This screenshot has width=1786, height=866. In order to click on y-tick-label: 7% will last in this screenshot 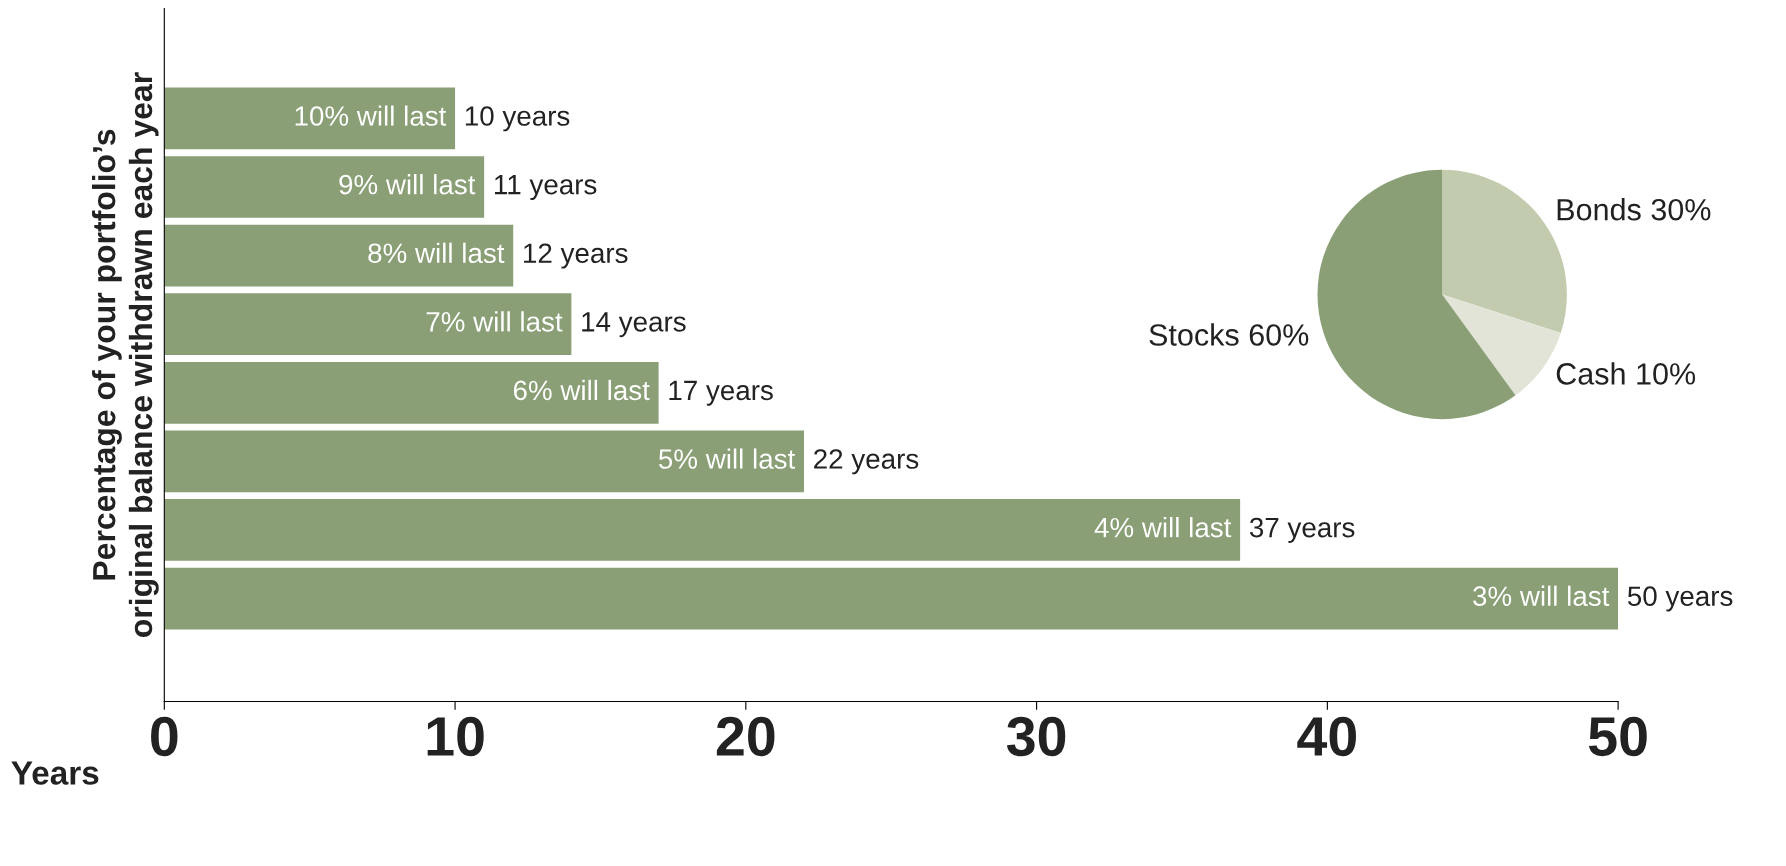, I will do `click(494, 321)`.